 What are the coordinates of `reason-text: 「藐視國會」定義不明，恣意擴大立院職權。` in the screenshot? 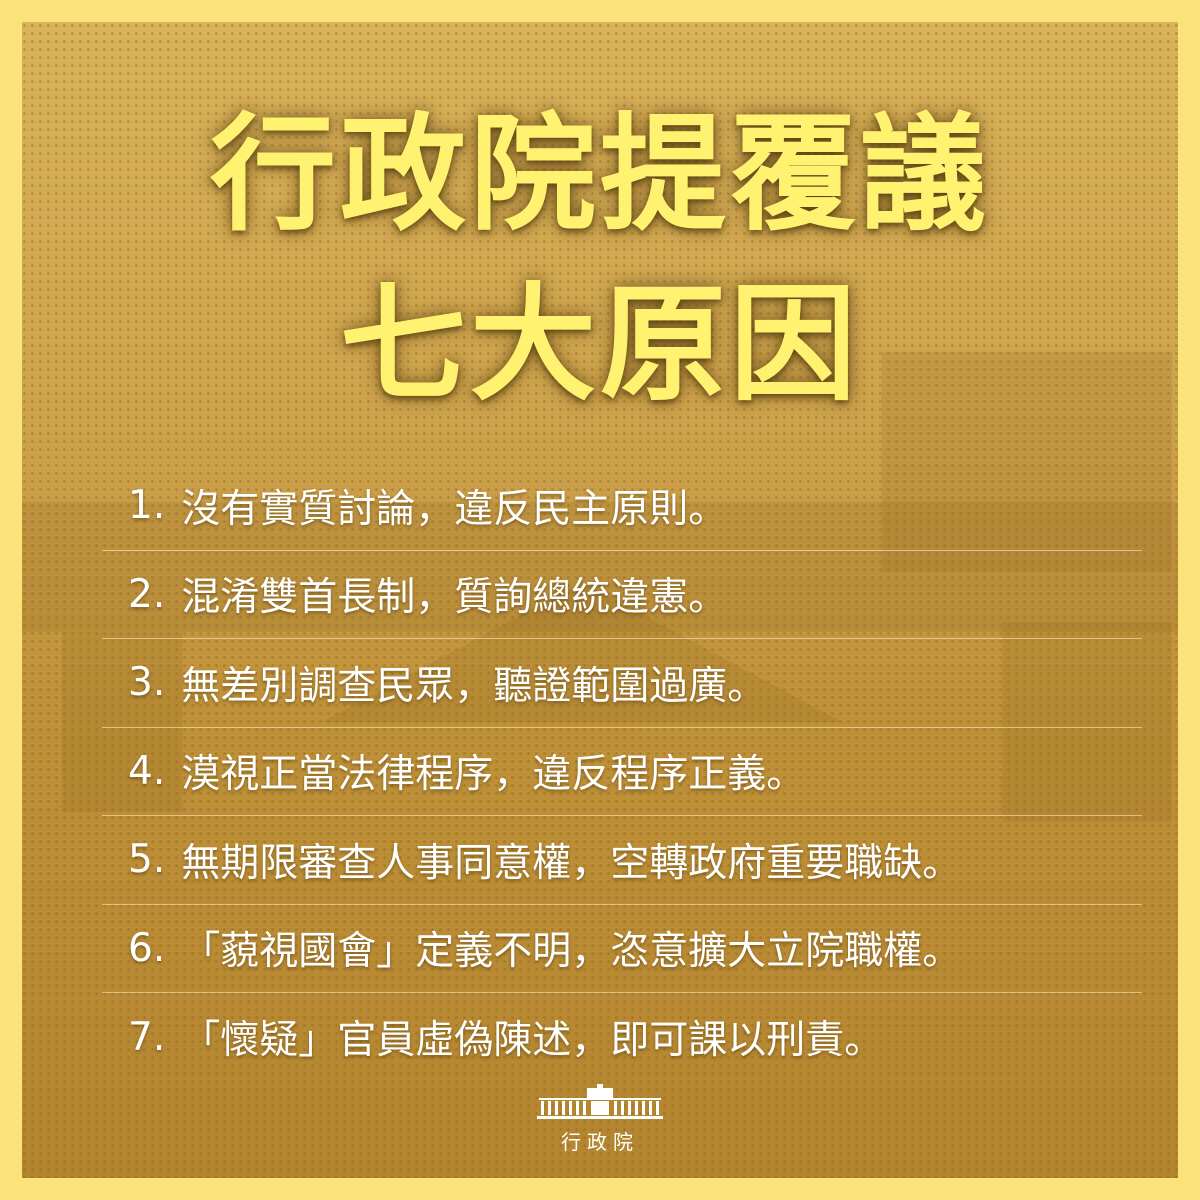 It's located at (571, 952).